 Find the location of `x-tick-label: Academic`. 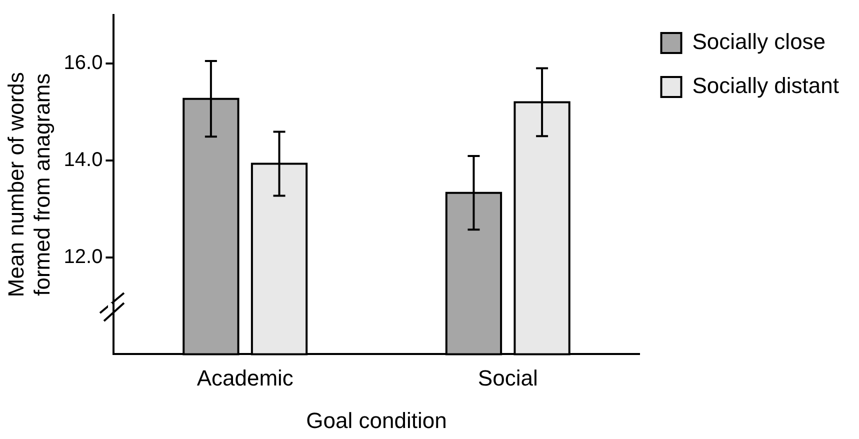

x-tick-label: Academic is located at coordinates (245, 377).